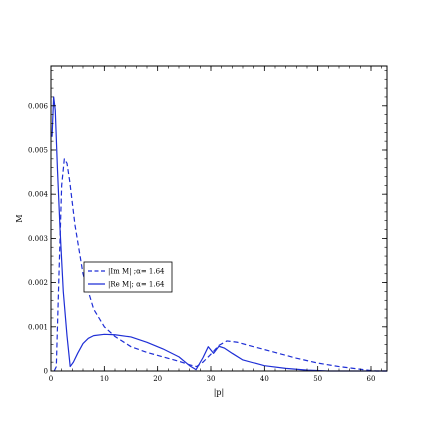  What do you see at coordinates (211, 379) in the screenshot?
I see `x-tick-label: 30` at bounding box center [211, 379].